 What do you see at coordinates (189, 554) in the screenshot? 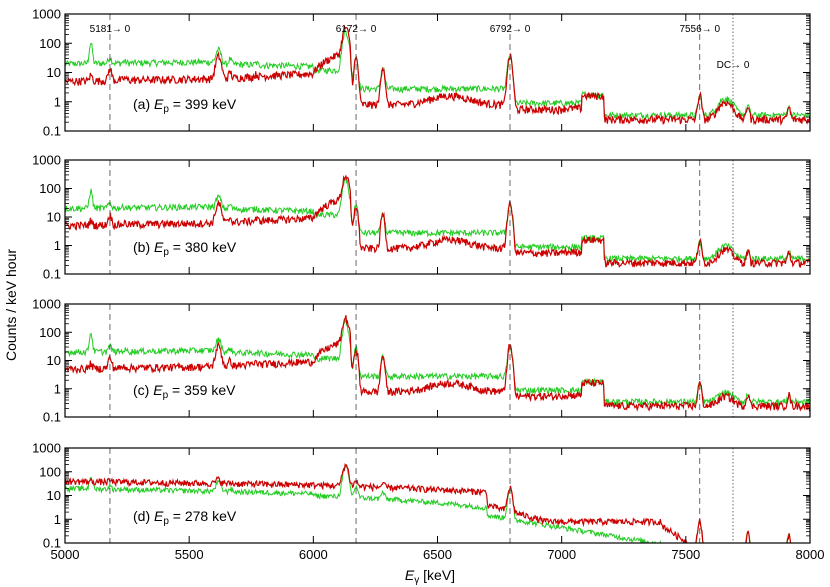
I see `x-tick-label: 5500` at bounding box center [189, 554].